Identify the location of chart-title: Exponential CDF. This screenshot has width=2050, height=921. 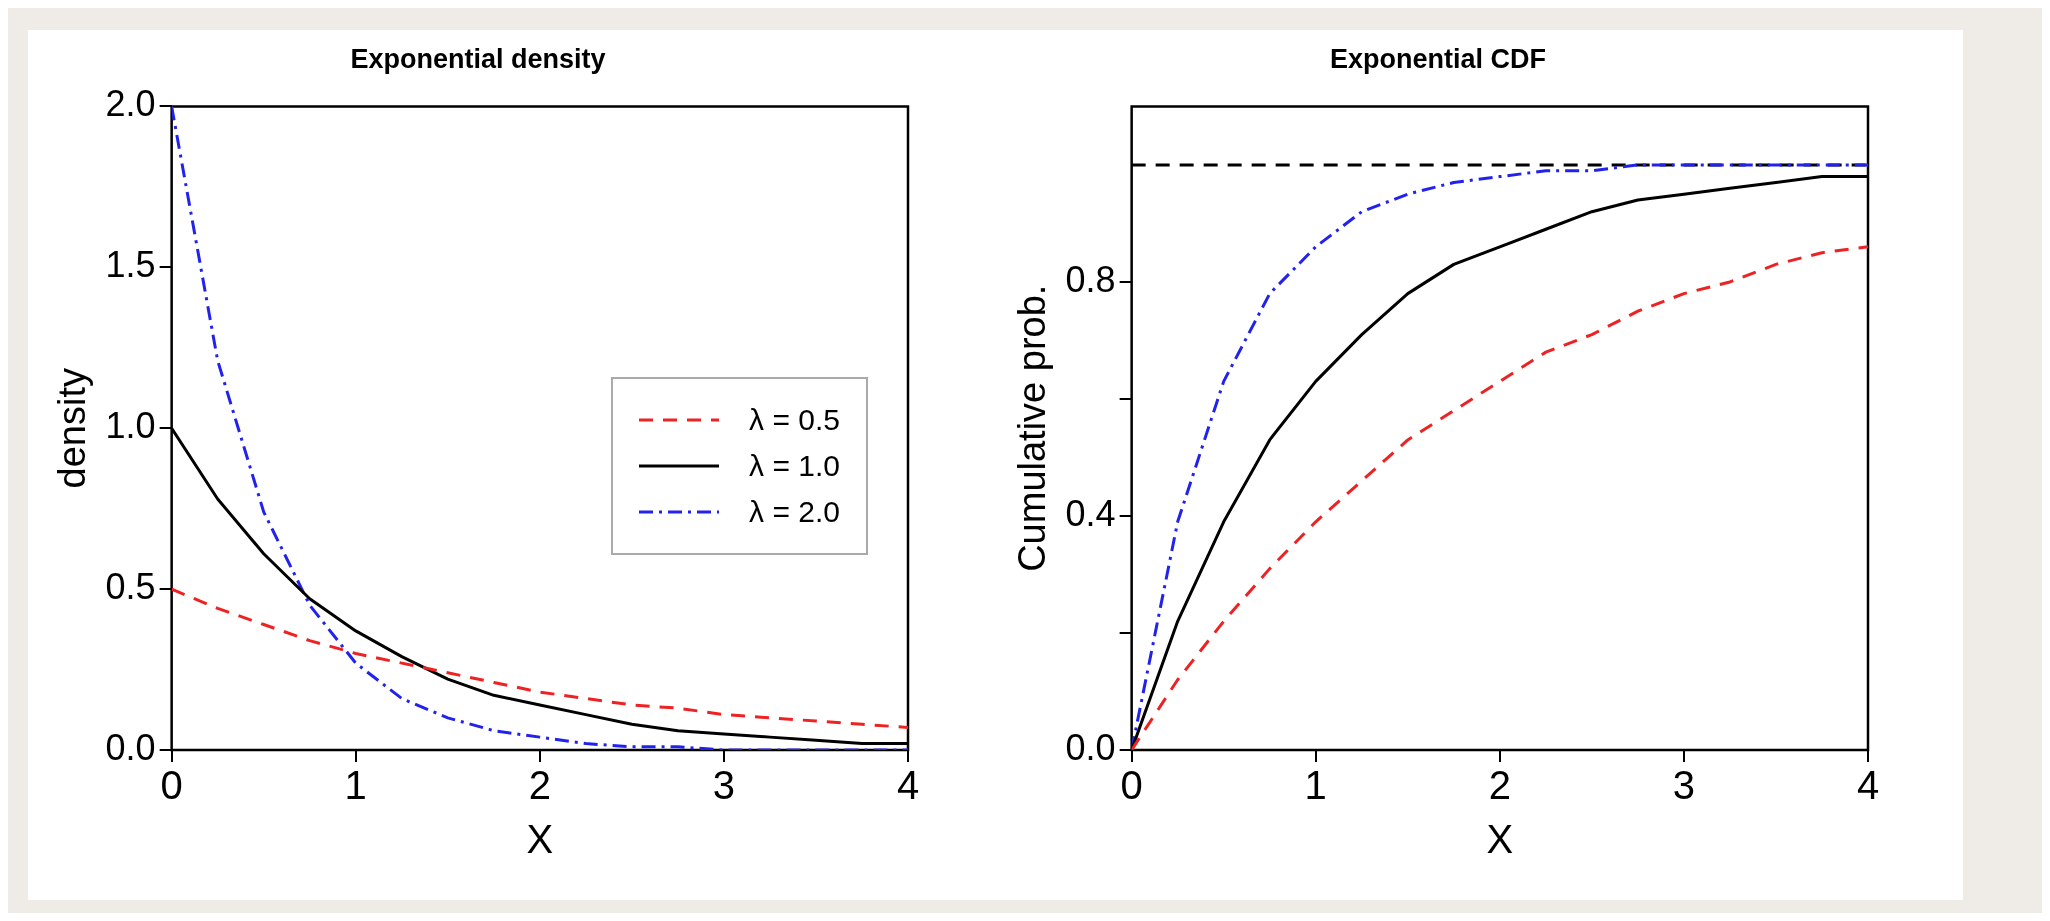
(1438, 58).